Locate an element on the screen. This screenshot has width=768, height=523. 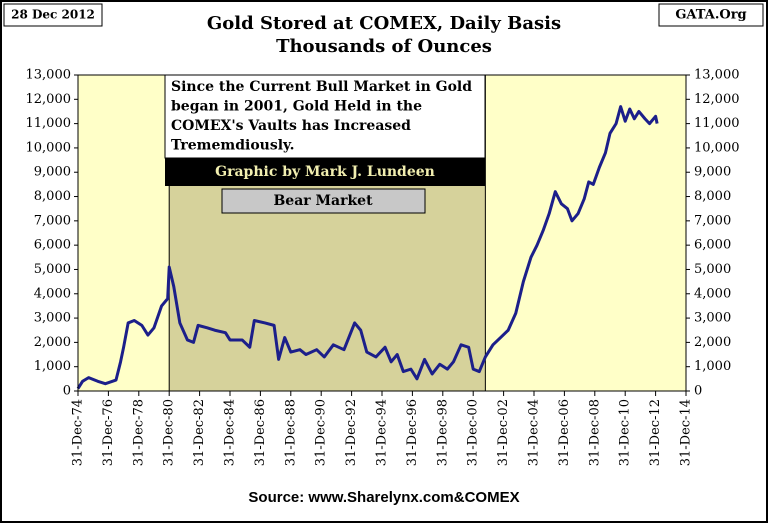
y-tick-label: 0 is located at coordinates (67, 391).